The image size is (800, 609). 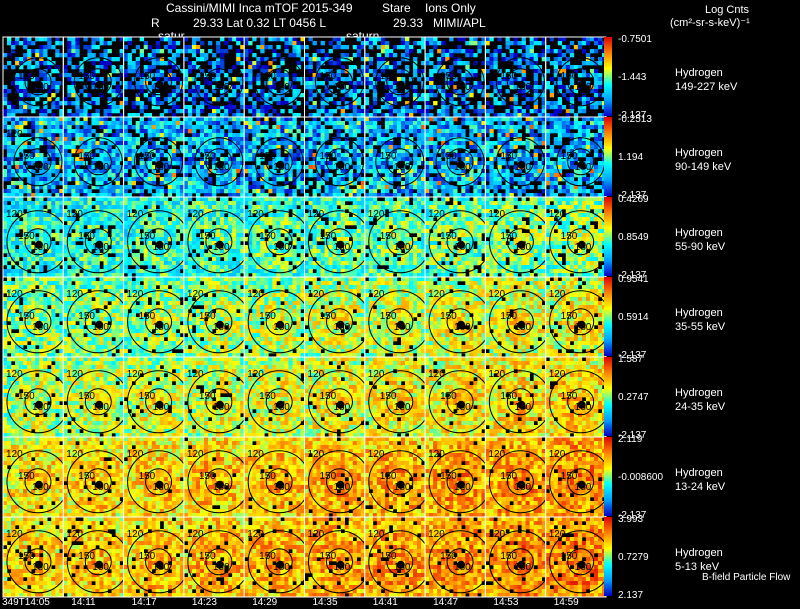 I want to click on colorbar, so click(x=608, y=76).